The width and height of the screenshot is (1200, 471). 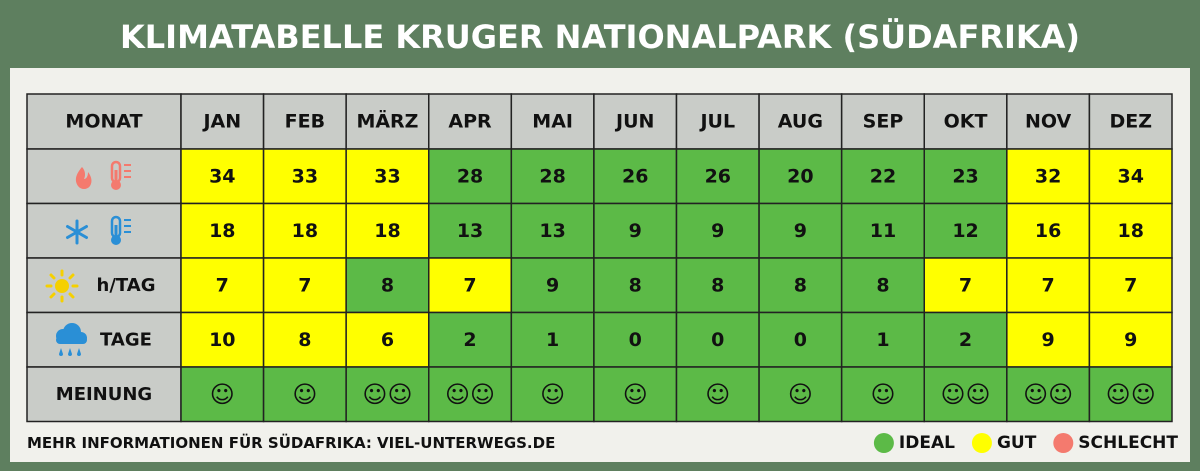 I want to click on header-label: MAI, so click(x=552, y=122).